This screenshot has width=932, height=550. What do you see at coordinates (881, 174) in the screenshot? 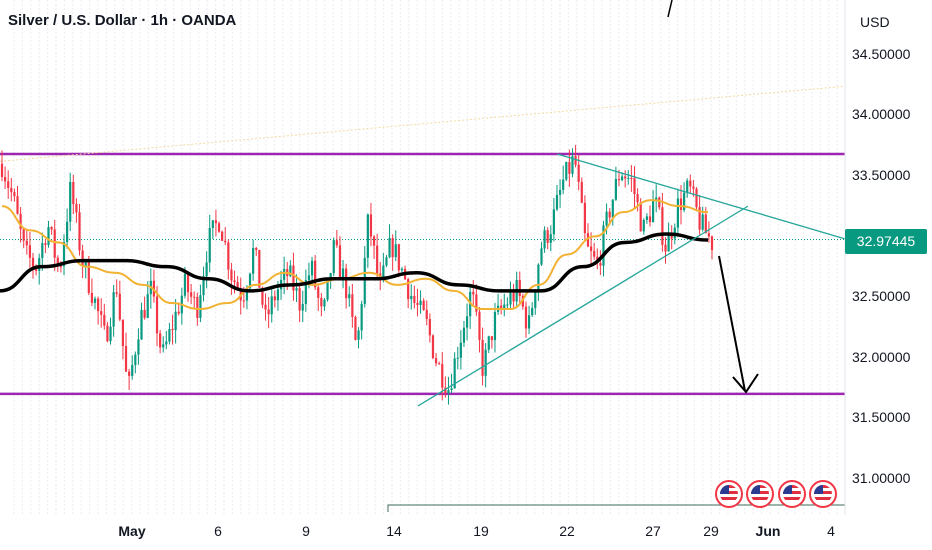
I see `price-tick-label: 33.50000` at bounding box center [881, 174].